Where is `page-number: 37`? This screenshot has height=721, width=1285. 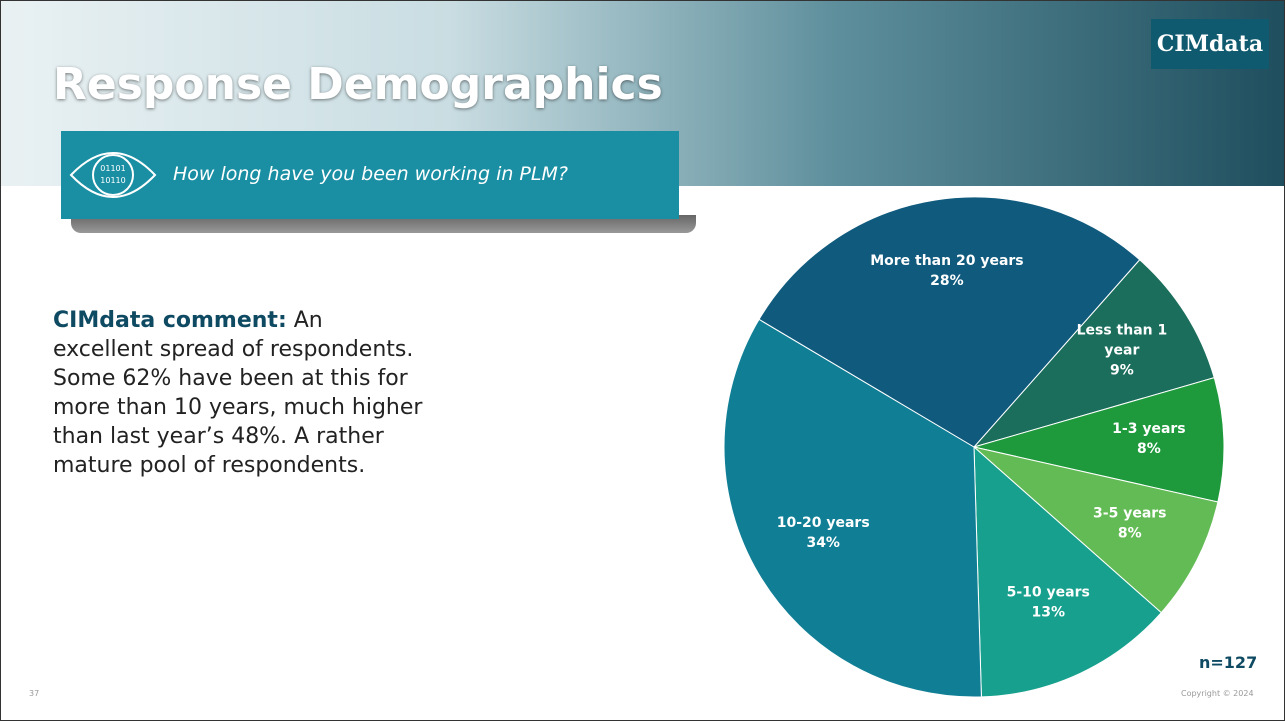
page-number: 37 is located at coordinates (34, 693).